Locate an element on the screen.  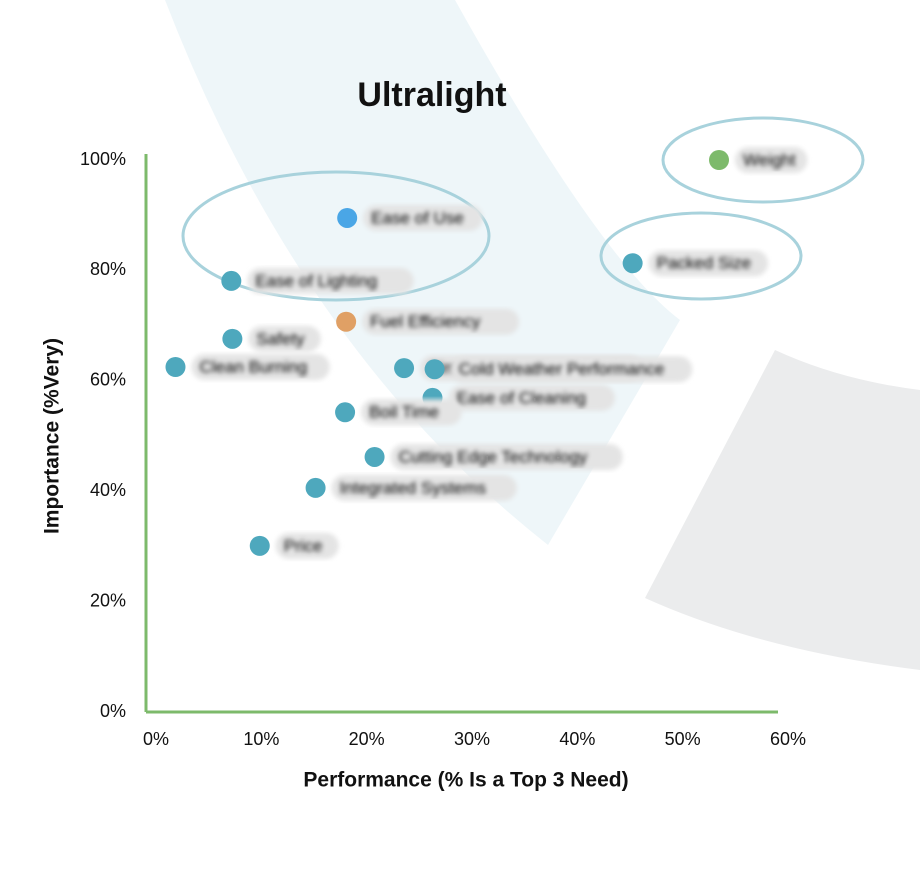
point-label: Integrated Systems is located at coordinates (413, 487).